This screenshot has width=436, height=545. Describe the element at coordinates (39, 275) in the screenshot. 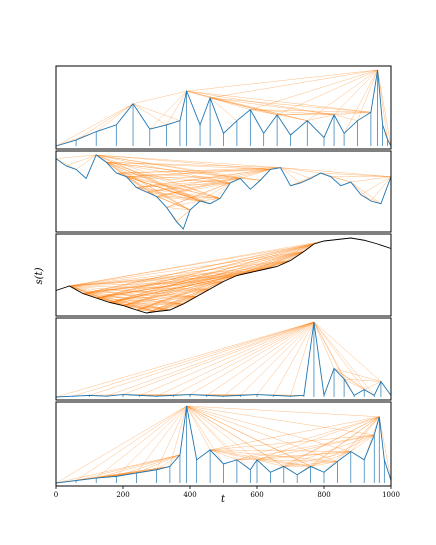

I see `y-axis-label: s(t)` at that location.